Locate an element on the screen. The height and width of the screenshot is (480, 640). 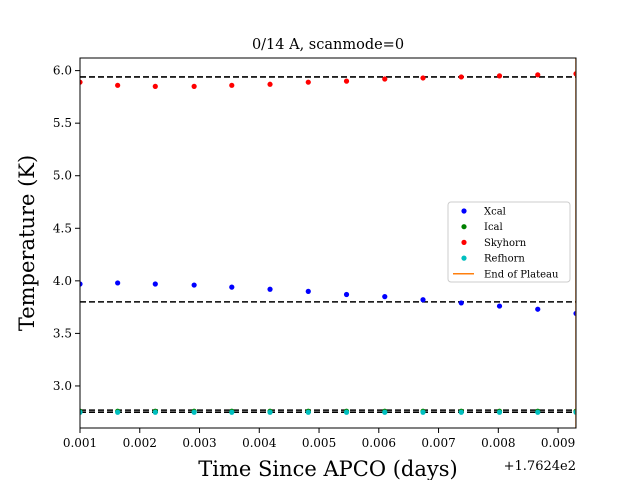
x-tick-label-3: 0.004 is located at coordinates (259, 443).